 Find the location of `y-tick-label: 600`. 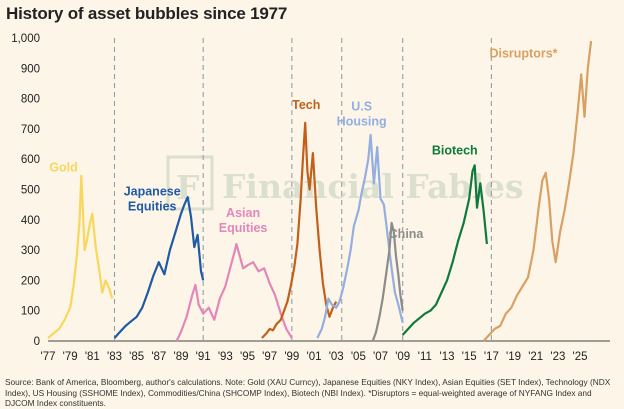

y-tick-label: 600 is located at coordinates (30, 160).